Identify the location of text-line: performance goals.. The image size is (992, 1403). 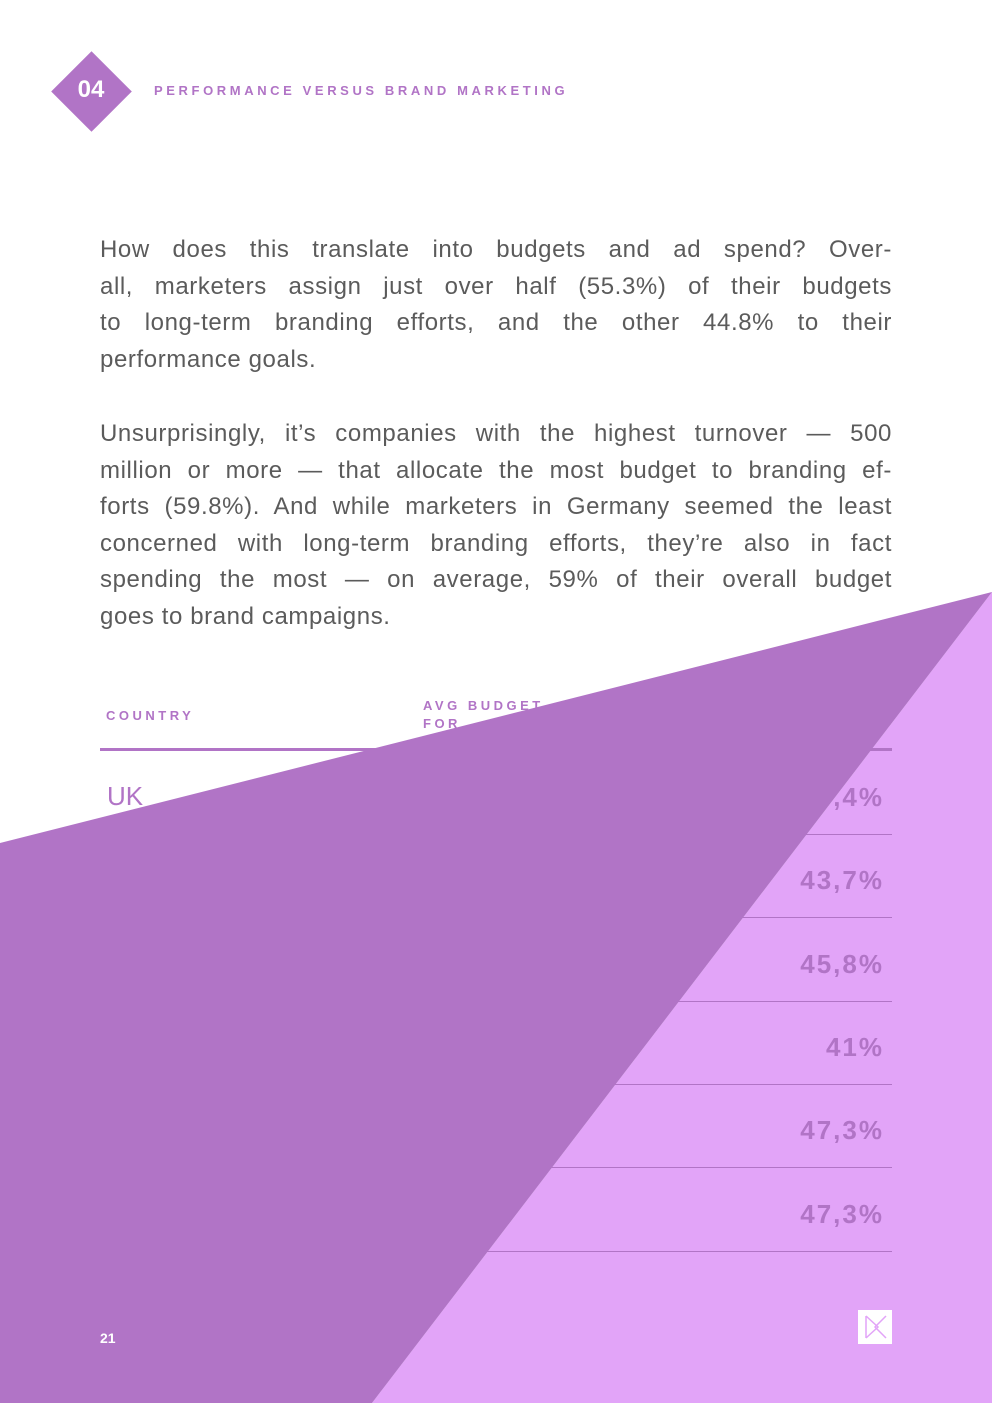
(208, 359).